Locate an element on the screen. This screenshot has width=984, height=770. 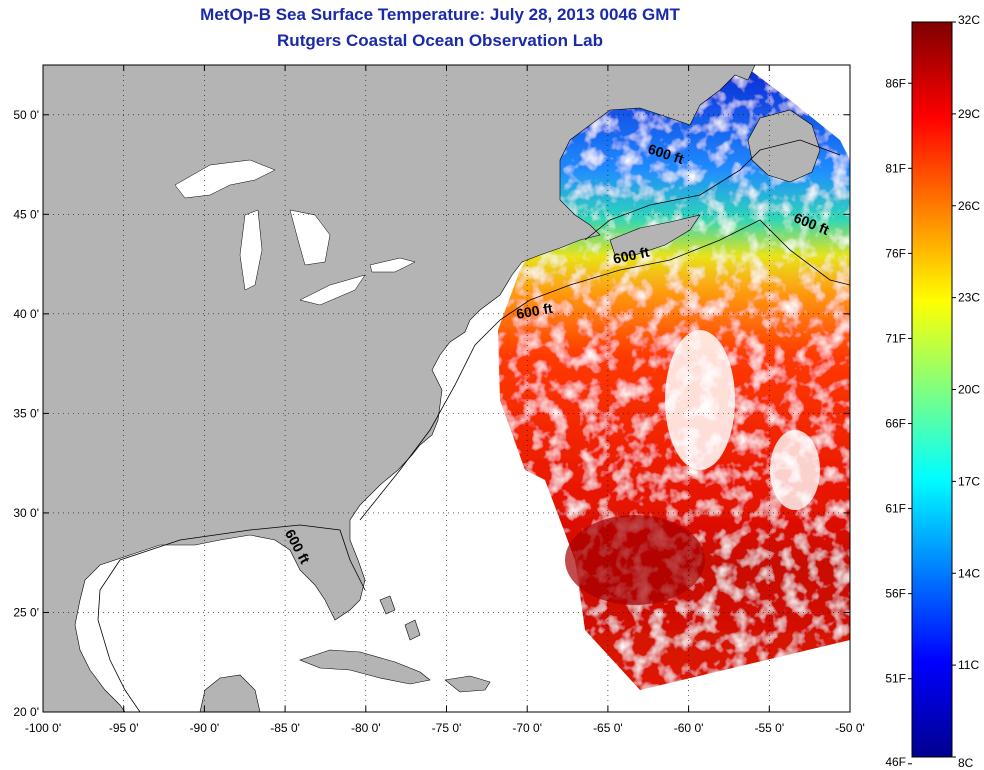
warm-core is located at coordinates (635, 560).